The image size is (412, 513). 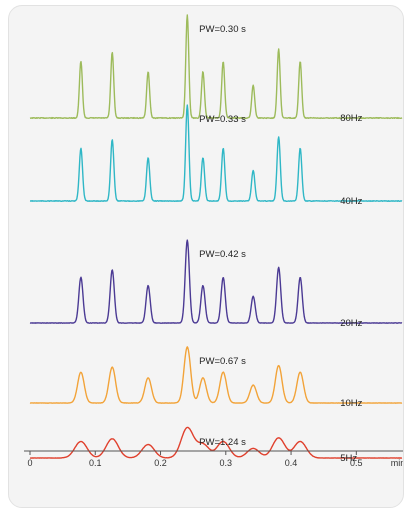 What do you see at coordinates (222, 254) in the screenshot?
I see `pw-label-20hz: PW=0.42 s` at bounding box center [222, 254].